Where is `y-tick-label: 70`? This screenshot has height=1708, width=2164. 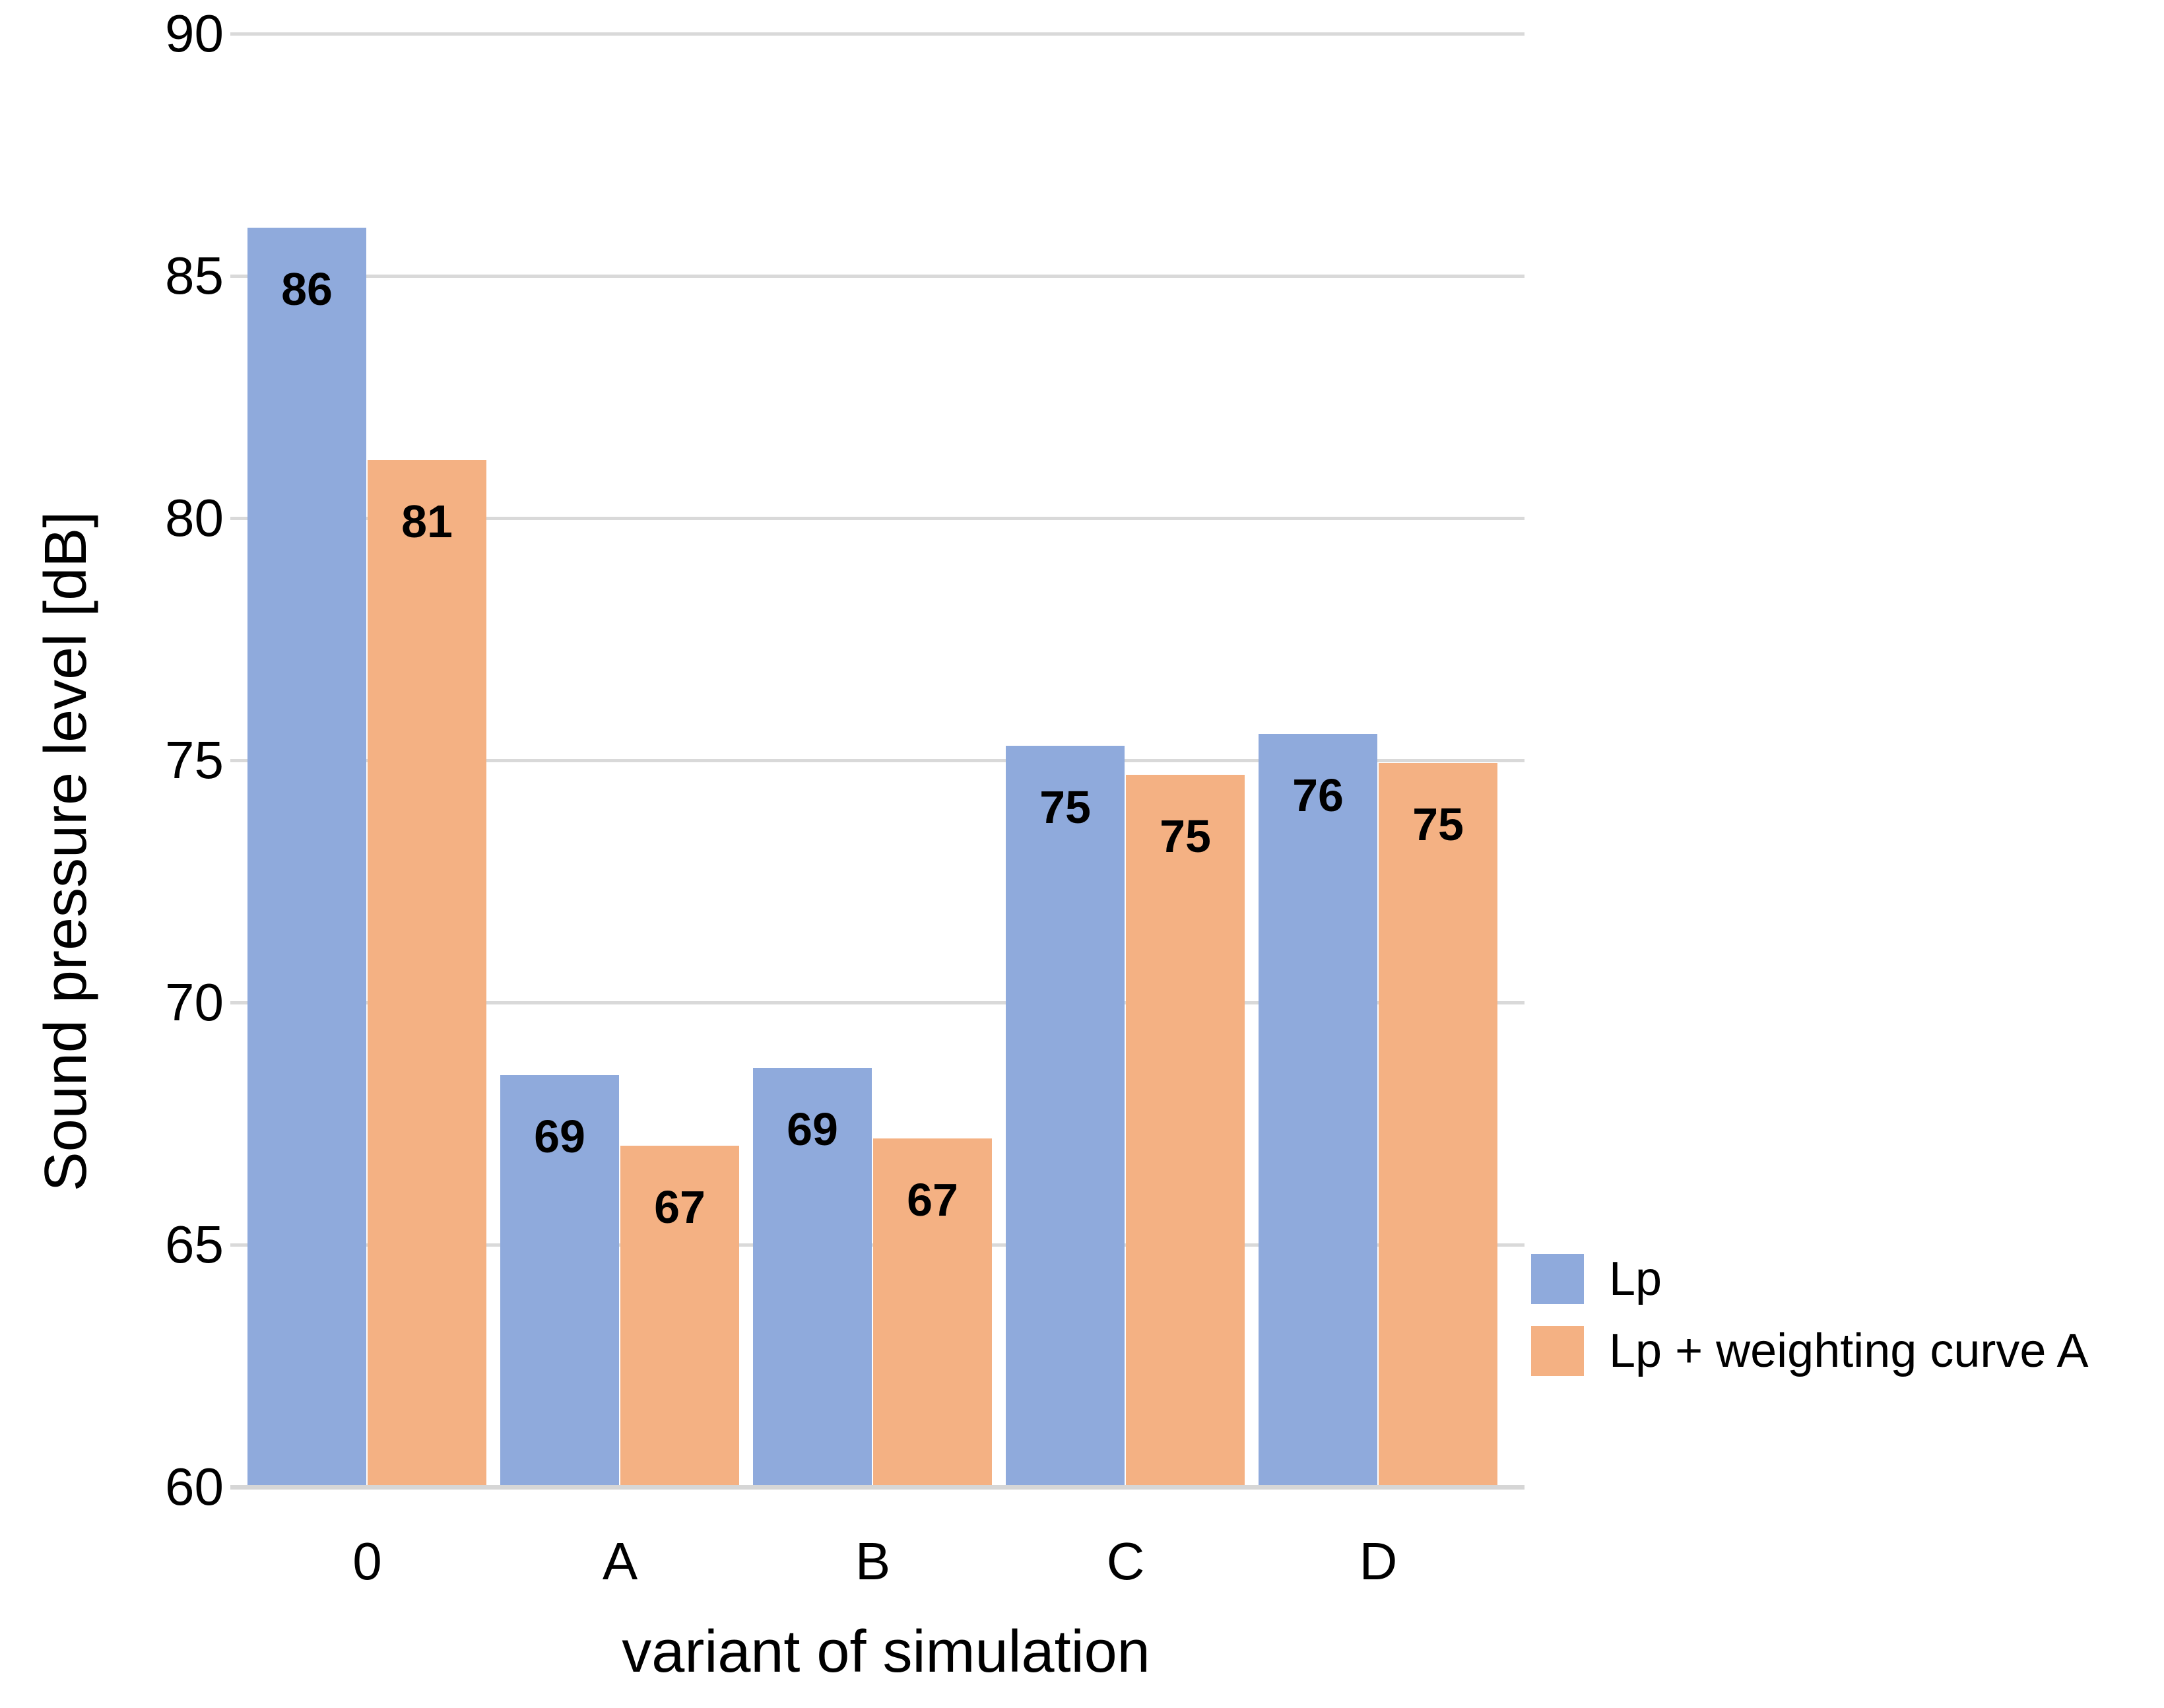 y-tick-label: 70 is located at coordinates (194, 1002).